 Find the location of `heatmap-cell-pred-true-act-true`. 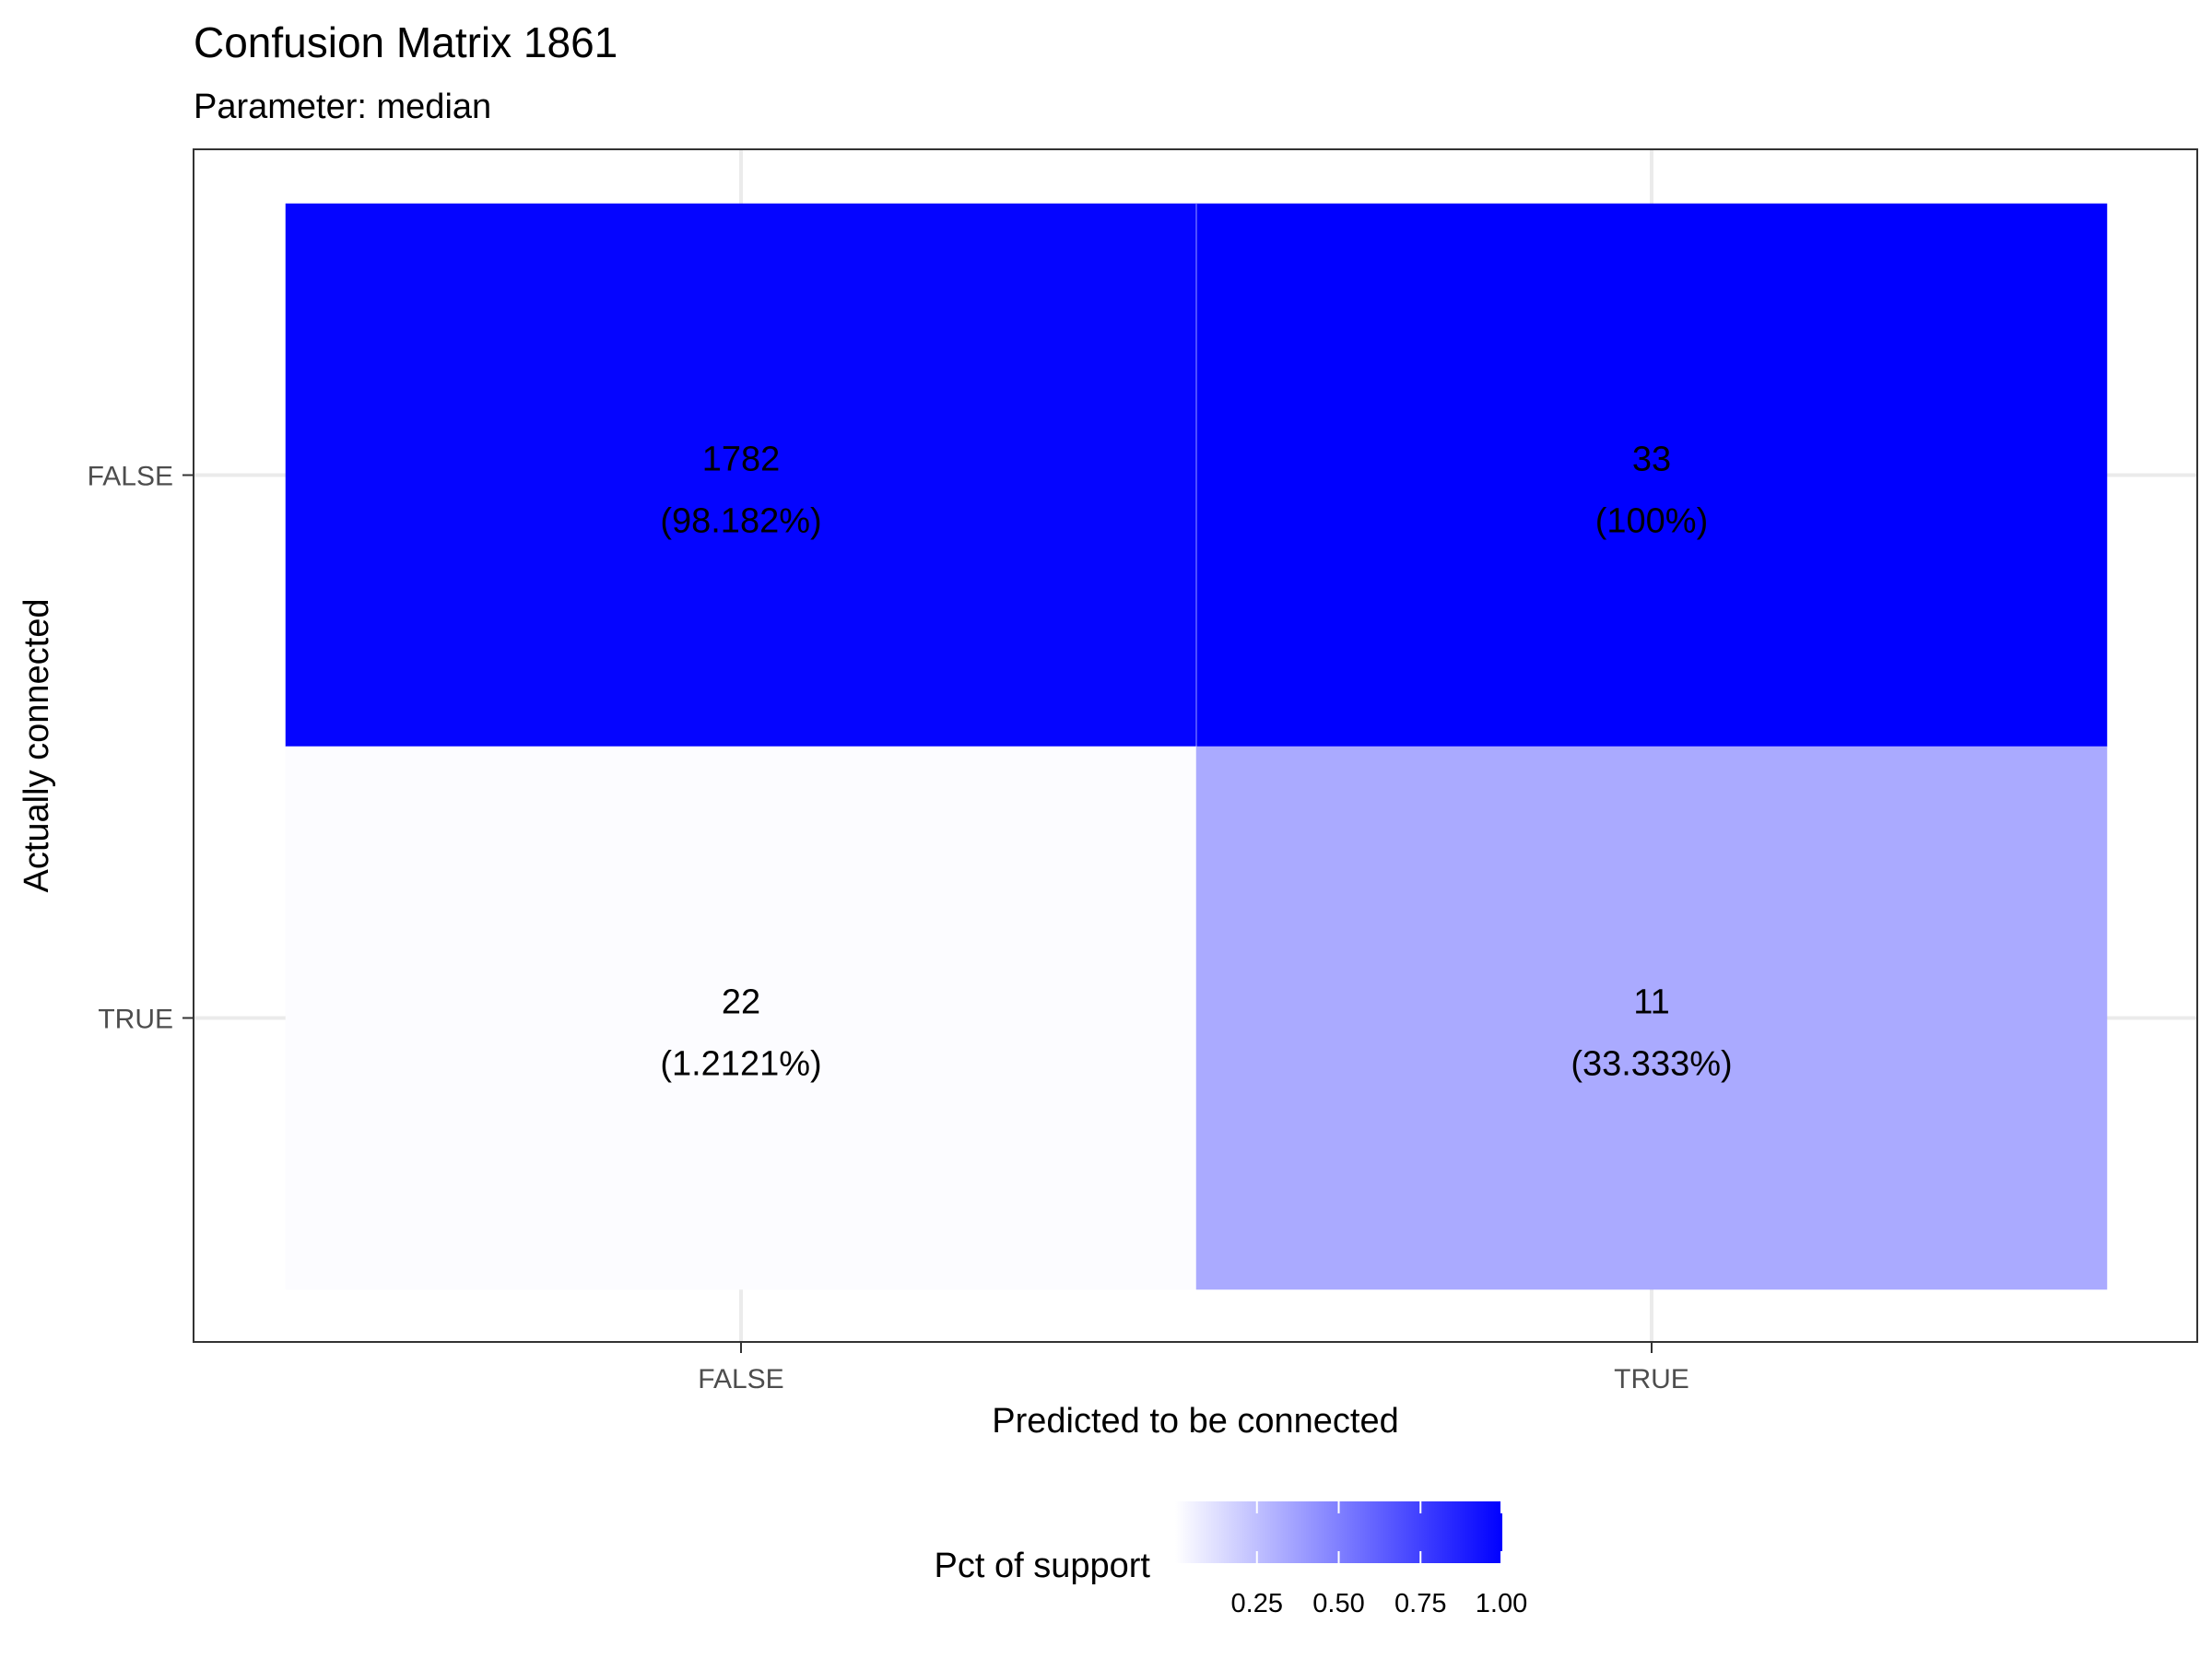

heatmap-cell-pred-true-act-true is located at coordinates (1651, 1018).